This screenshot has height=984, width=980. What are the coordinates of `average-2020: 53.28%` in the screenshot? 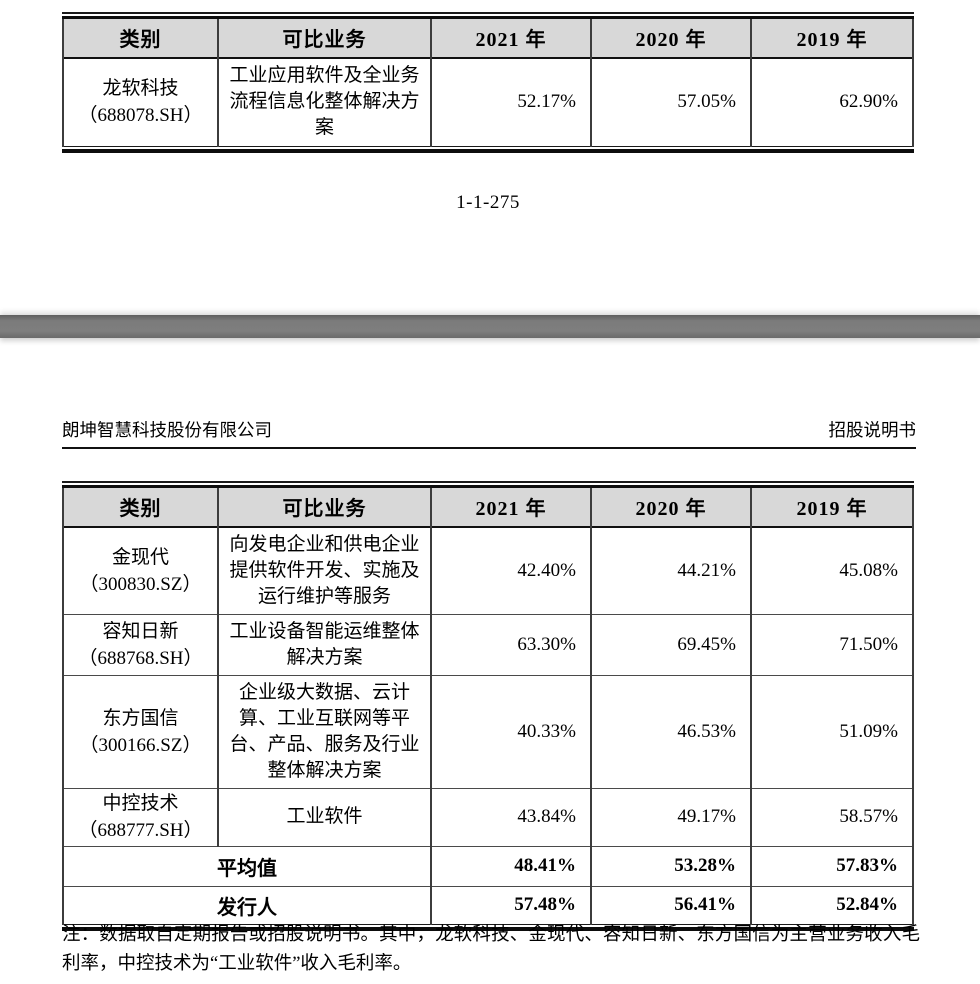 It's located at (671, 866).